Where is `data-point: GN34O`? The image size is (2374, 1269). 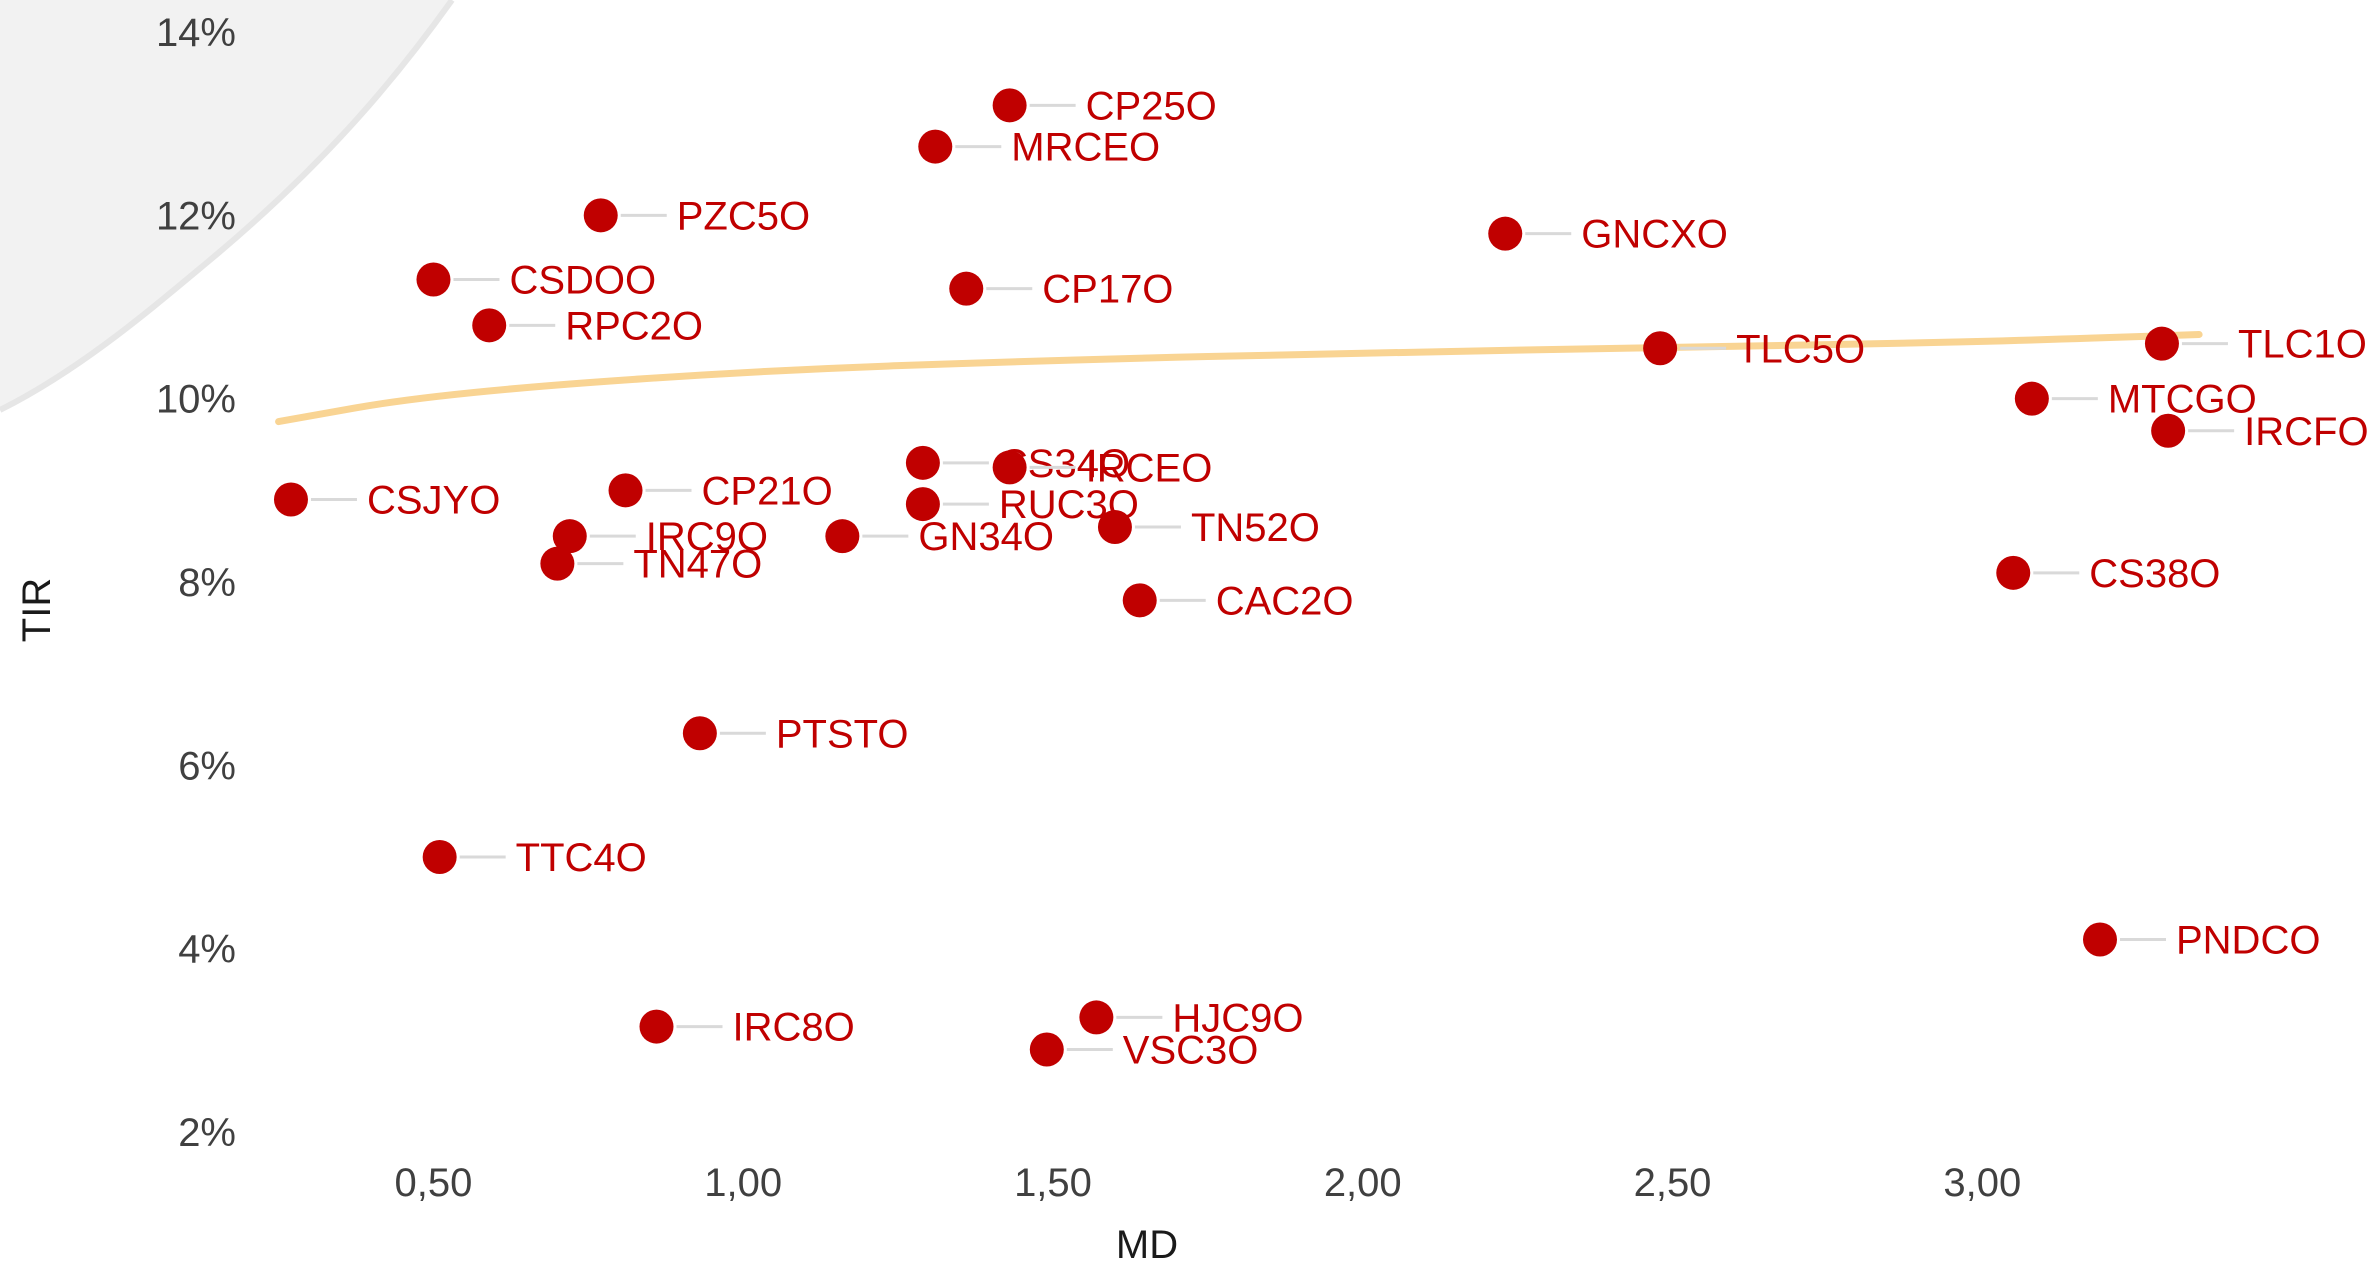
data-point: GN34O is located at coordinates (939, 537).